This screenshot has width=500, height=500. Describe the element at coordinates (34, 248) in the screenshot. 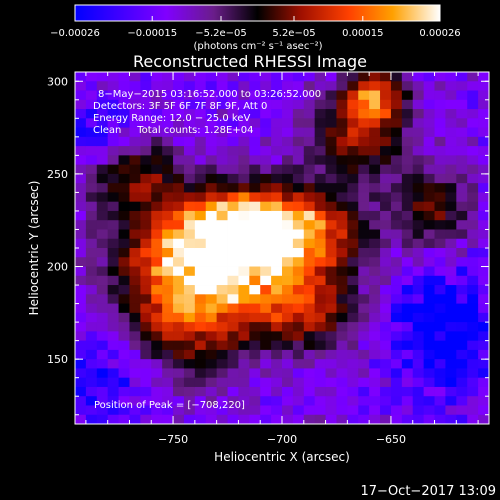

I see `y-axis-label: Heliocentric Y (arcsec)` at that location.